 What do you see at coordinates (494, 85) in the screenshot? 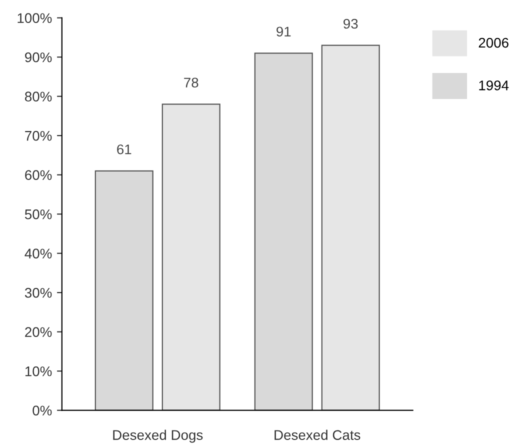
I see `legend-label: 1994` at bounding box center [494, 85].